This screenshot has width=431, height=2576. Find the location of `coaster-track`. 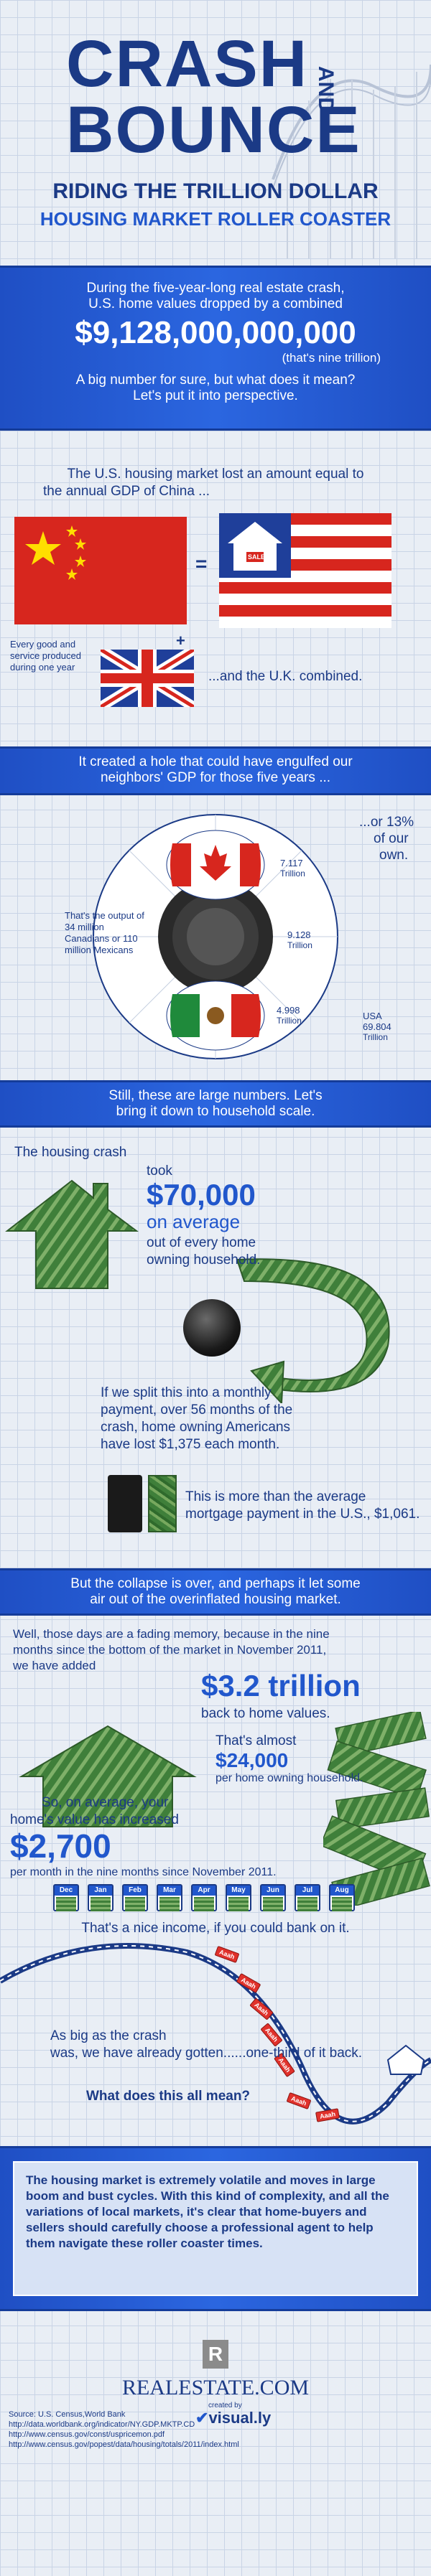

coaster-track is located at coordinates (215, 2034).